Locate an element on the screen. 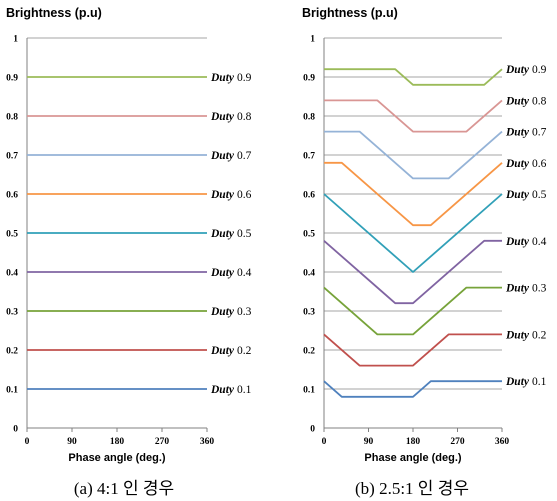 The height and width of the screenshot is (501, 557). series-label-value: 0.8 is located at coordinates (539, 101).